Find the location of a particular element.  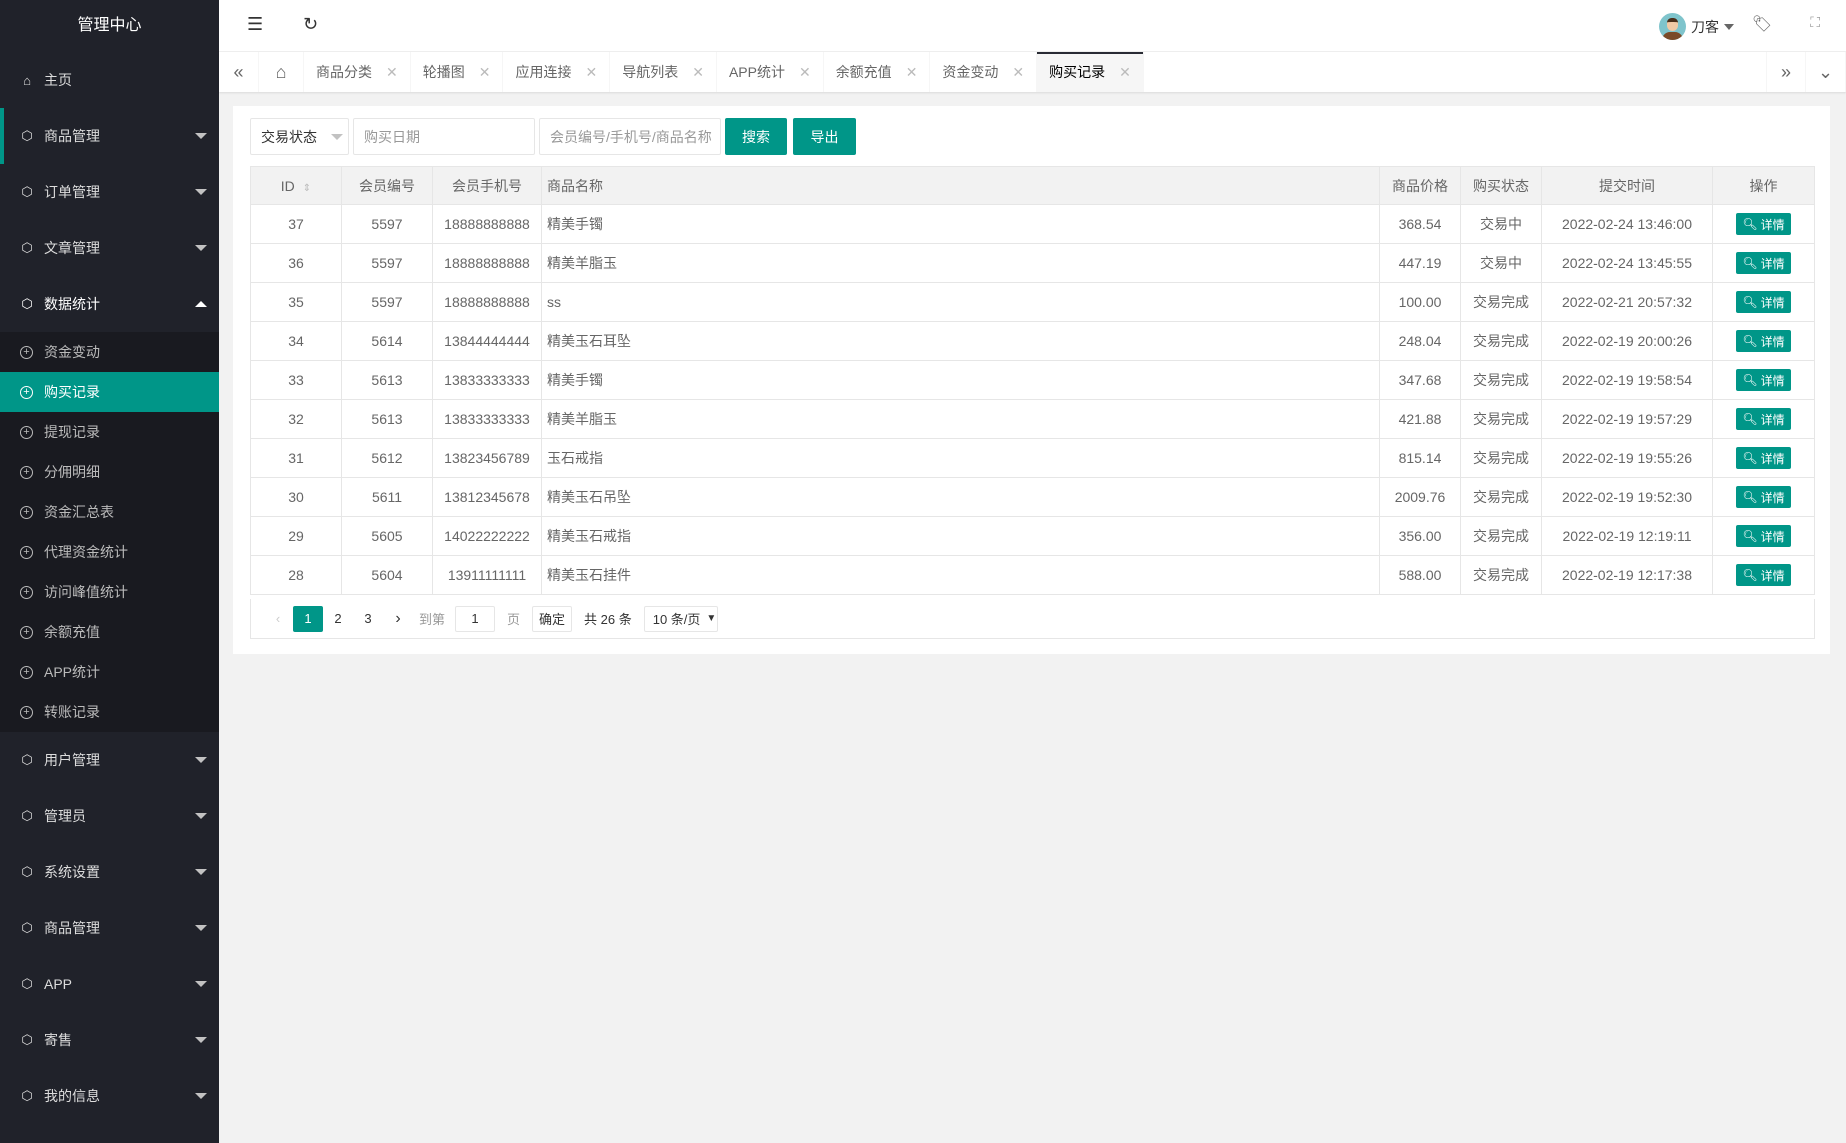

tab: 商品分类 ✕ is located at coordinates (357, 72).